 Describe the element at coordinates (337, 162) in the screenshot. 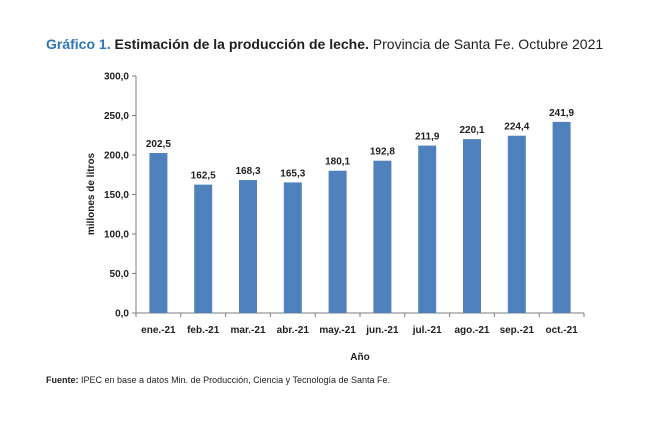

I see `bar-value-label: 180,1` at that location.